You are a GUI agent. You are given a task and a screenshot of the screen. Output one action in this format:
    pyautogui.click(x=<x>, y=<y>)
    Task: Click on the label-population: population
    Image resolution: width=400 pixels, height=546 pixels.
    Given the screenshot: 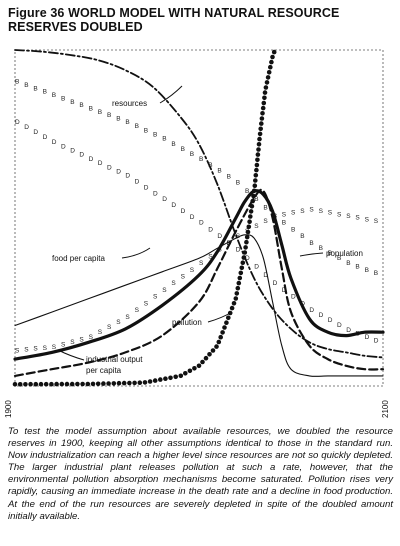 What is the action you would take?
    pyautogui.click(x=344, y=253)
    